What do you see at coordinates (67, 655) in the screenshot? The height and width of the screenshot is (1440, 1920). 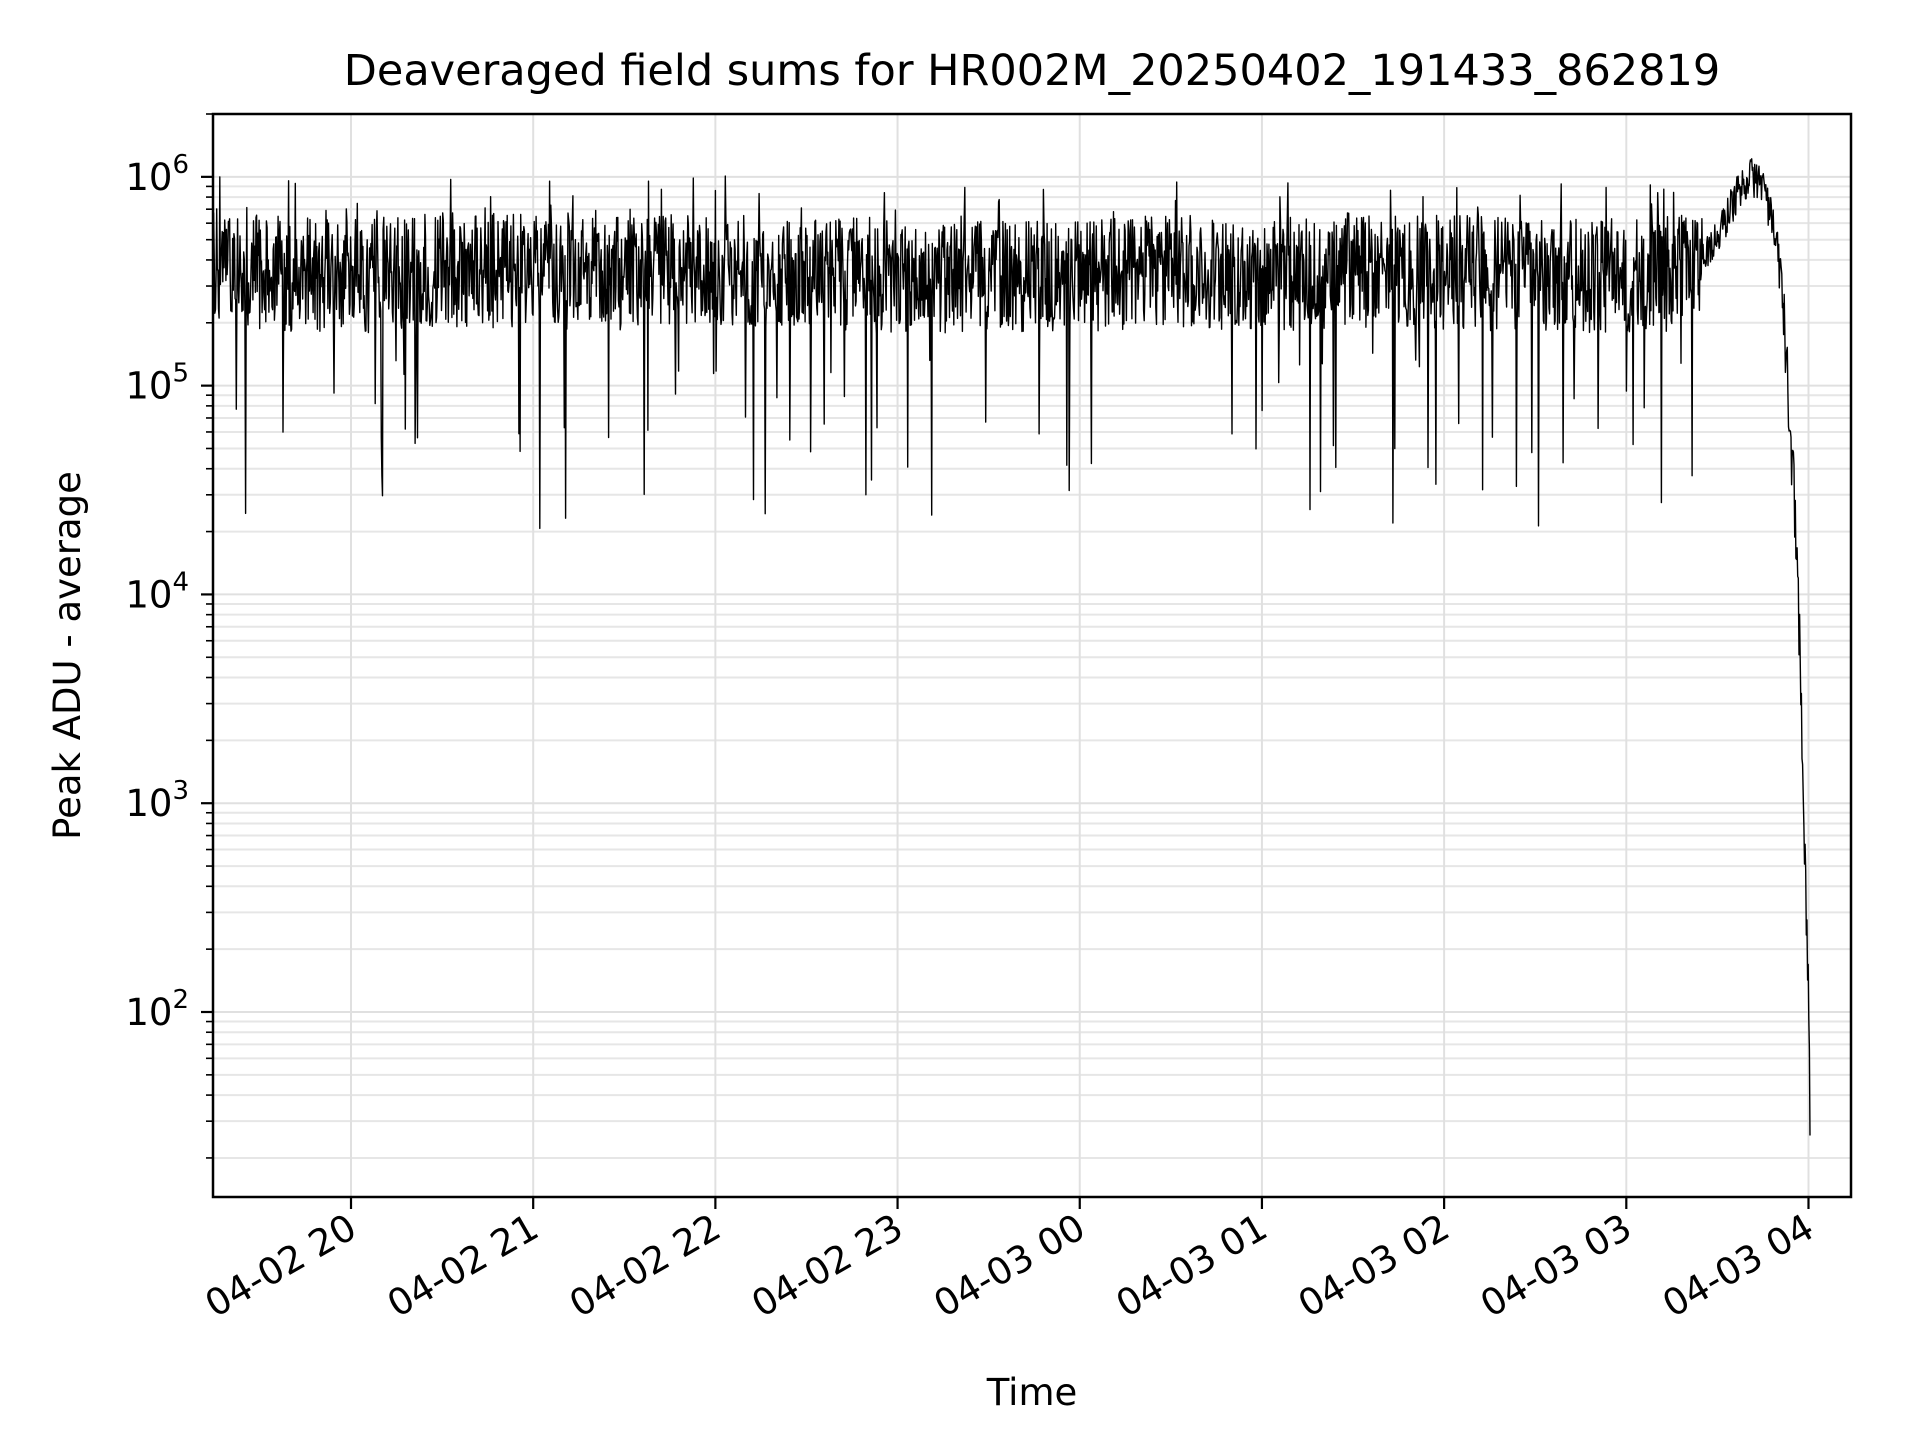 I see `y-axis-label: Peak ADU - average` at bounding box center [67, 655].